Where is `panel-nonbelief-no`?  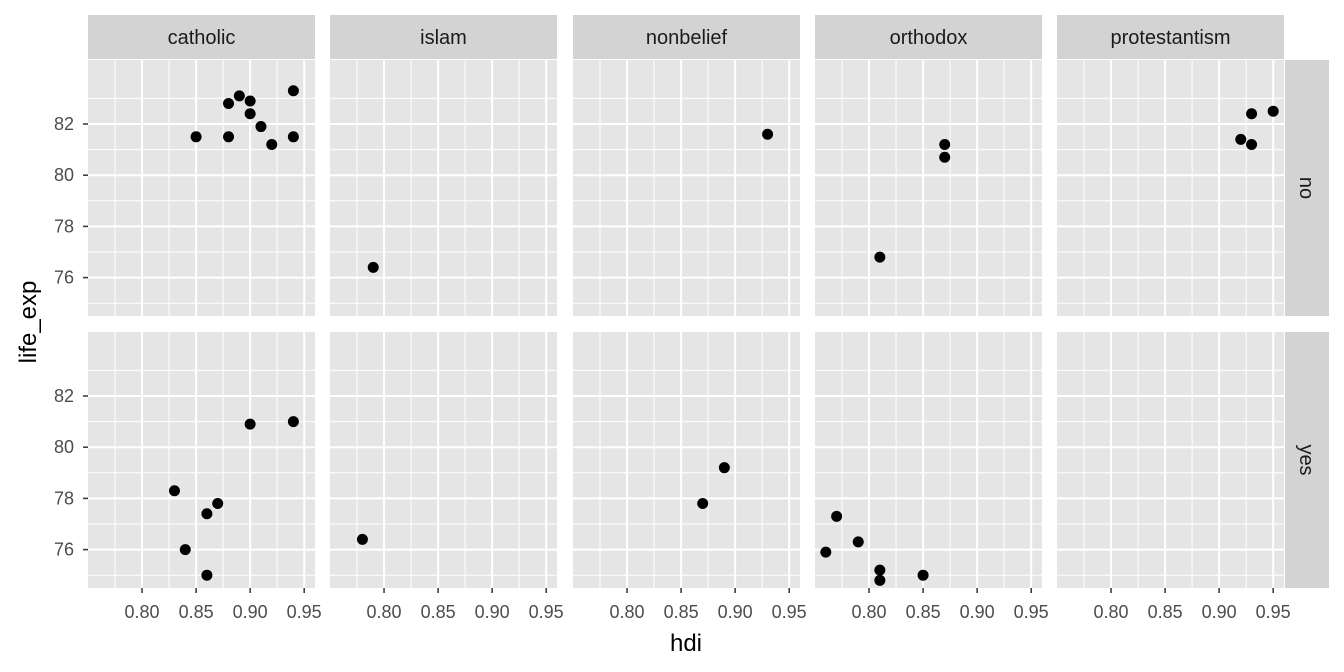
panel-nonbelief-no is located at coordinates (686, 188).